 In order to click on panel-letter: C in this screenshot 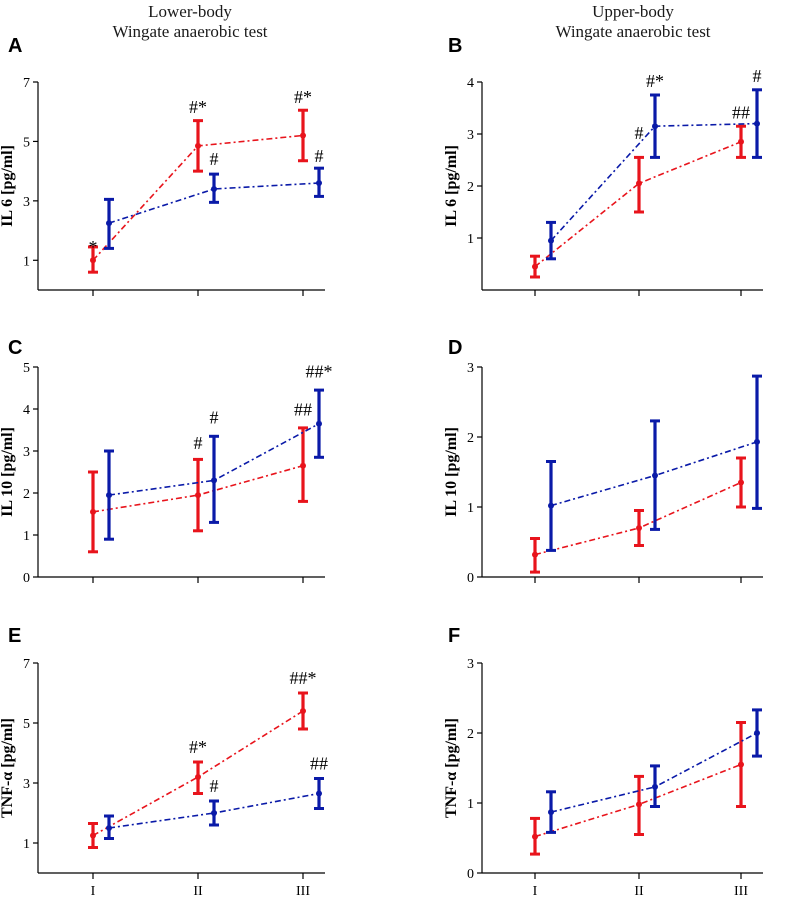, I will do `click(15, 348)`.